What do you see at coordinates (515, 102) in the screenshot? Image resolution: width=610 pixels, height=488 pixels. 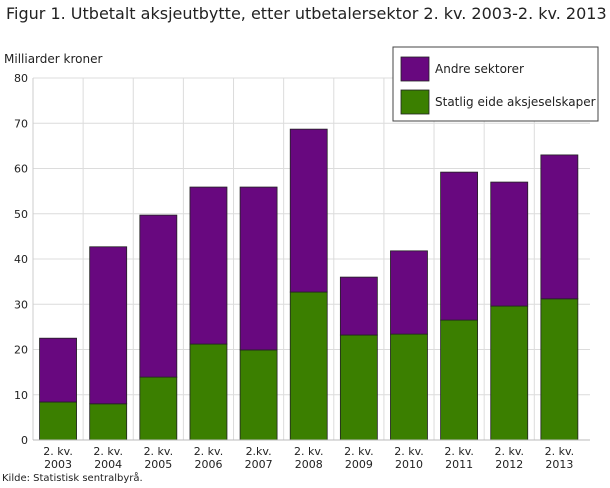 I see `legend-label: Statlig eide aksjeselskaper` at bounding box center [515, 102].